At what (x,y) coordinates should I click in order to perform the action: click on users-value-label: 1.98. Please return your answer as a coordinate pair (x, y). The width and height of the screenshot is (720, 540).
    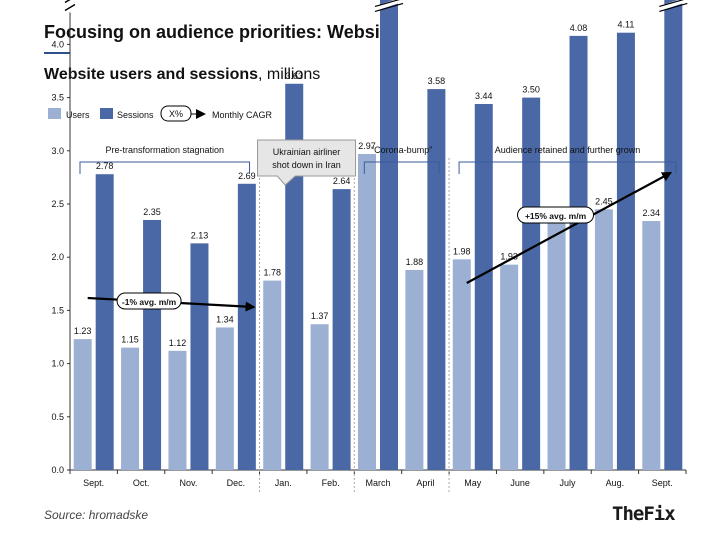
    Looking at the image, I should click on (462, 251).